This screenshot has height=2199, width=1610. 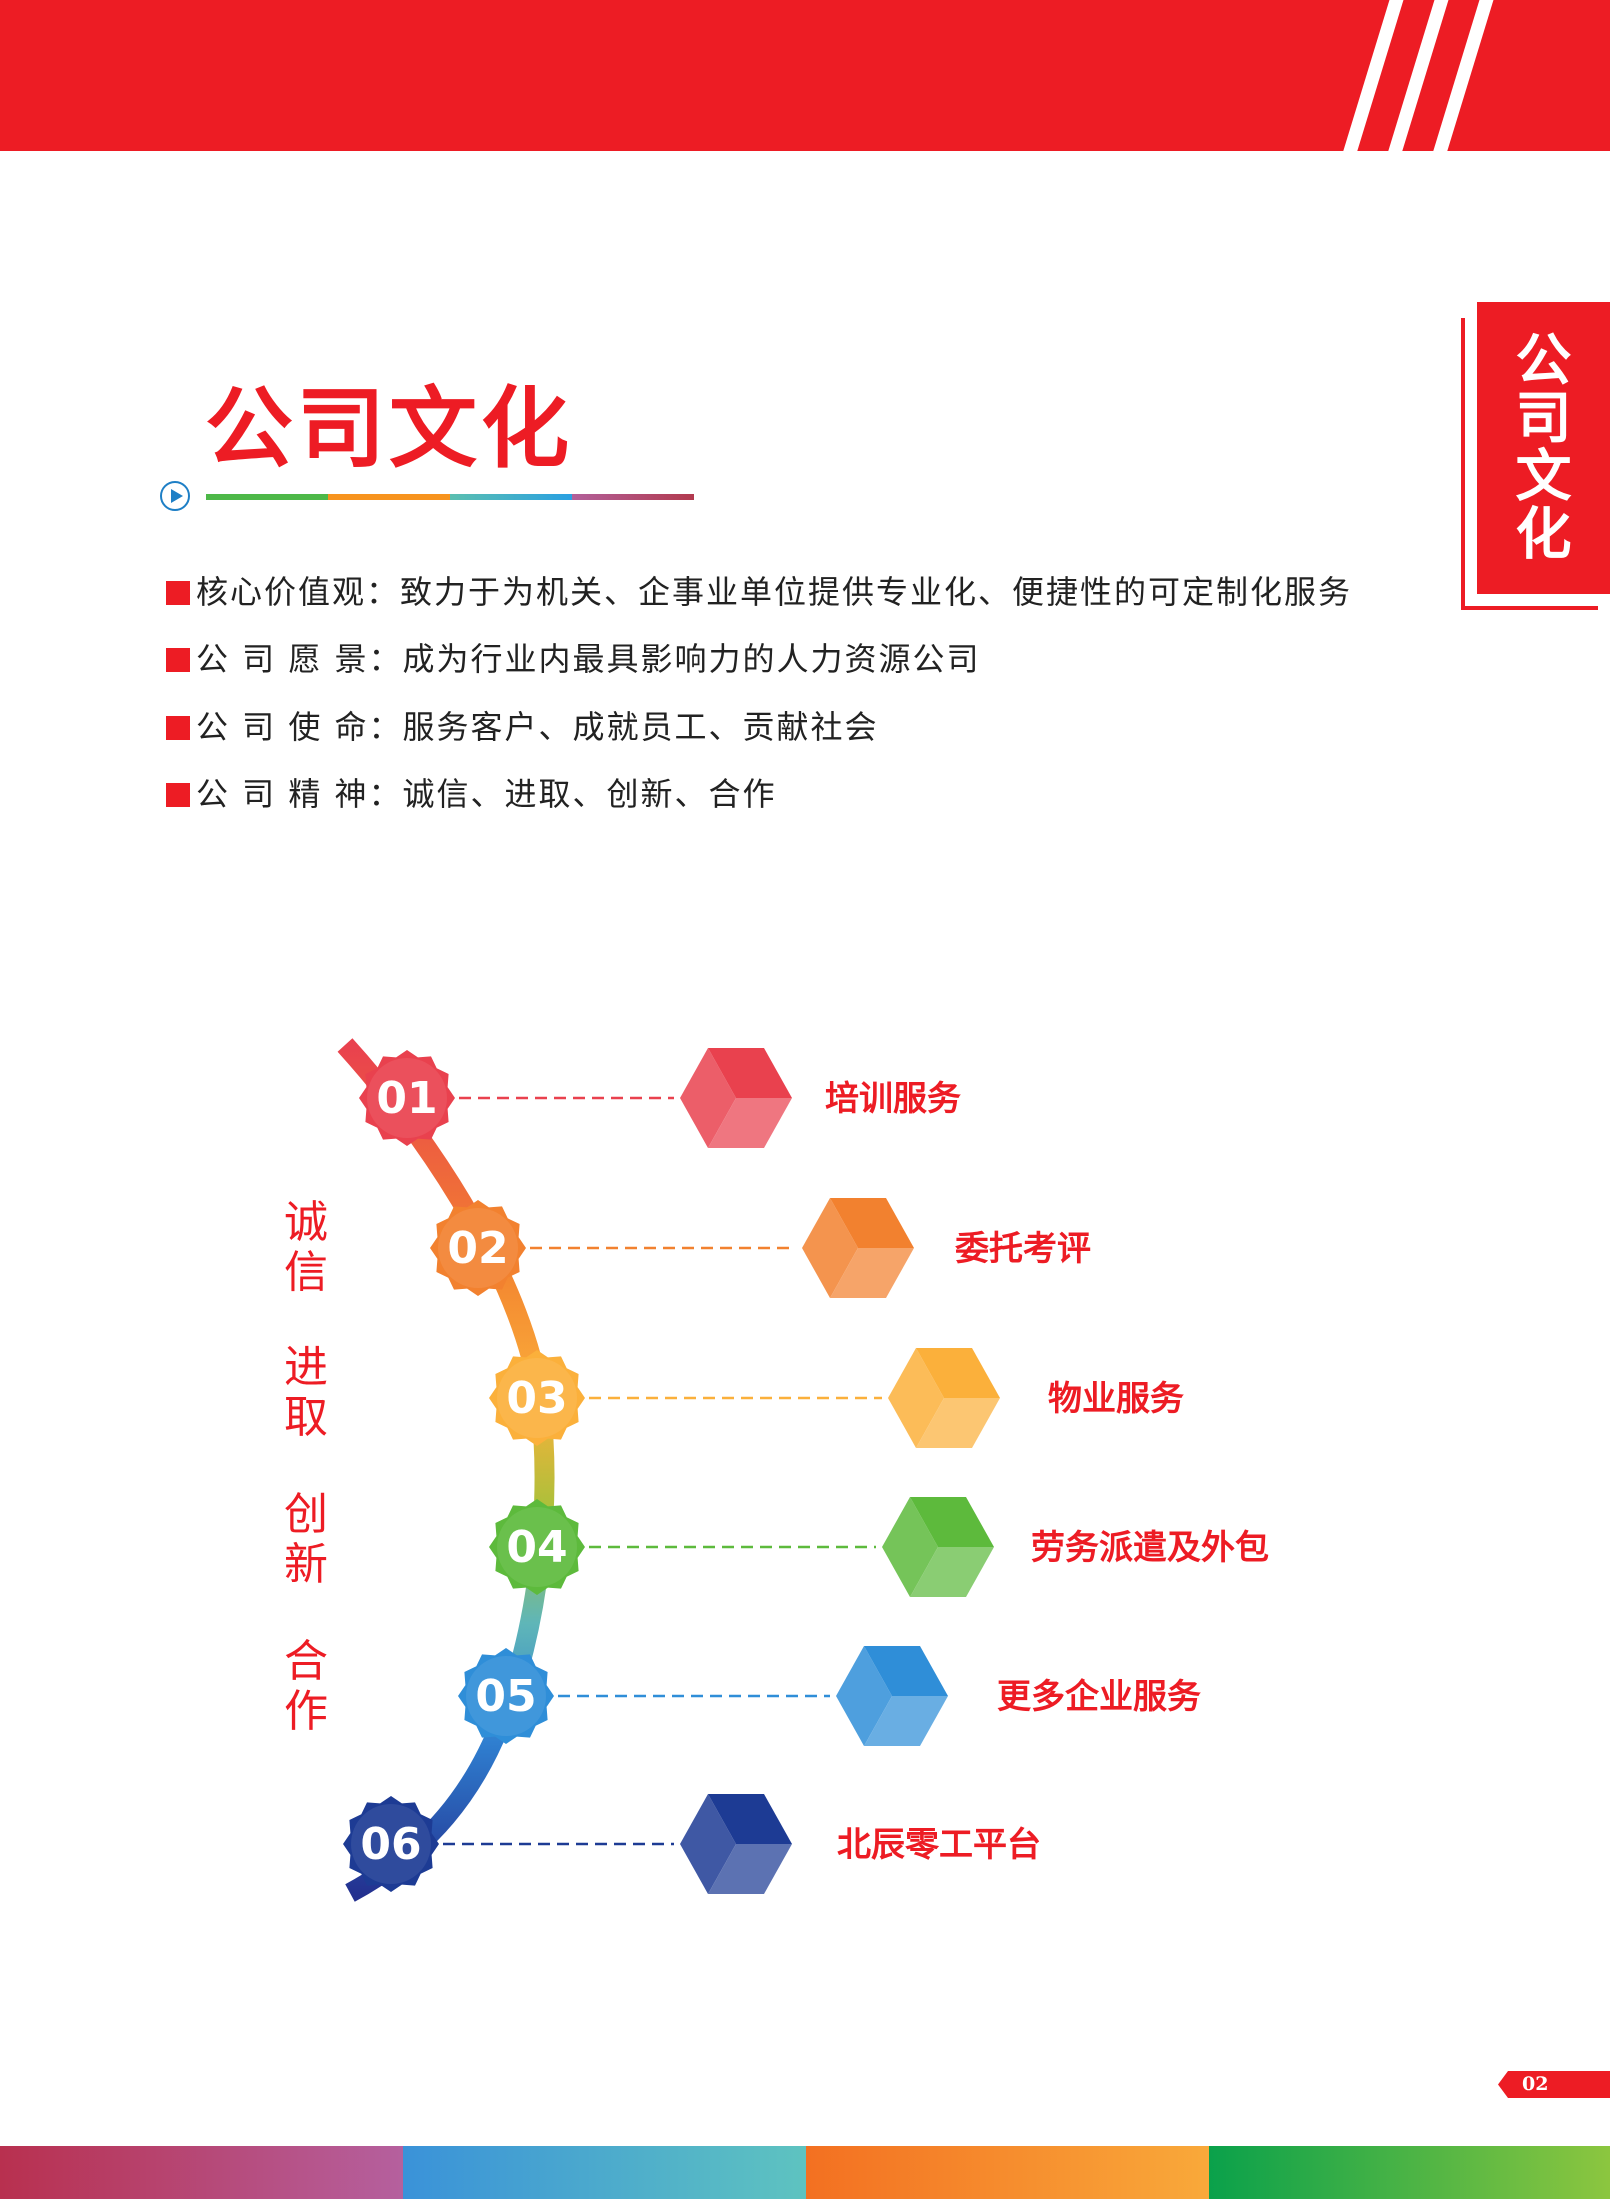 I want to click on culture-item: 公 司 精 神：诚信、进取、创新、合作, so click(x=471, y=794).